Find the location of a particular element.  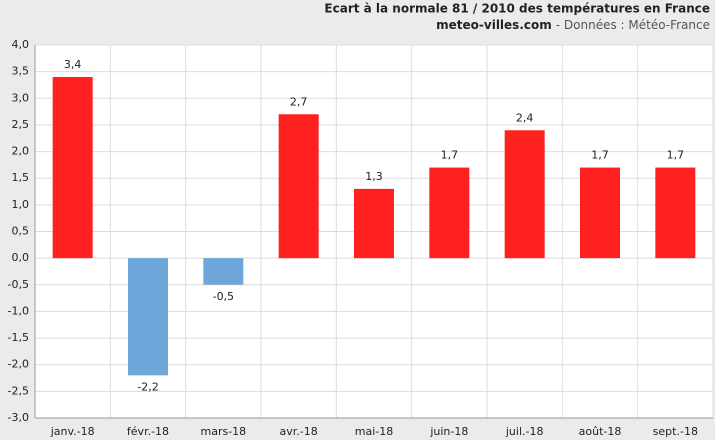

x-tick-label: juil.-18 is located at coordinates (524, 431).